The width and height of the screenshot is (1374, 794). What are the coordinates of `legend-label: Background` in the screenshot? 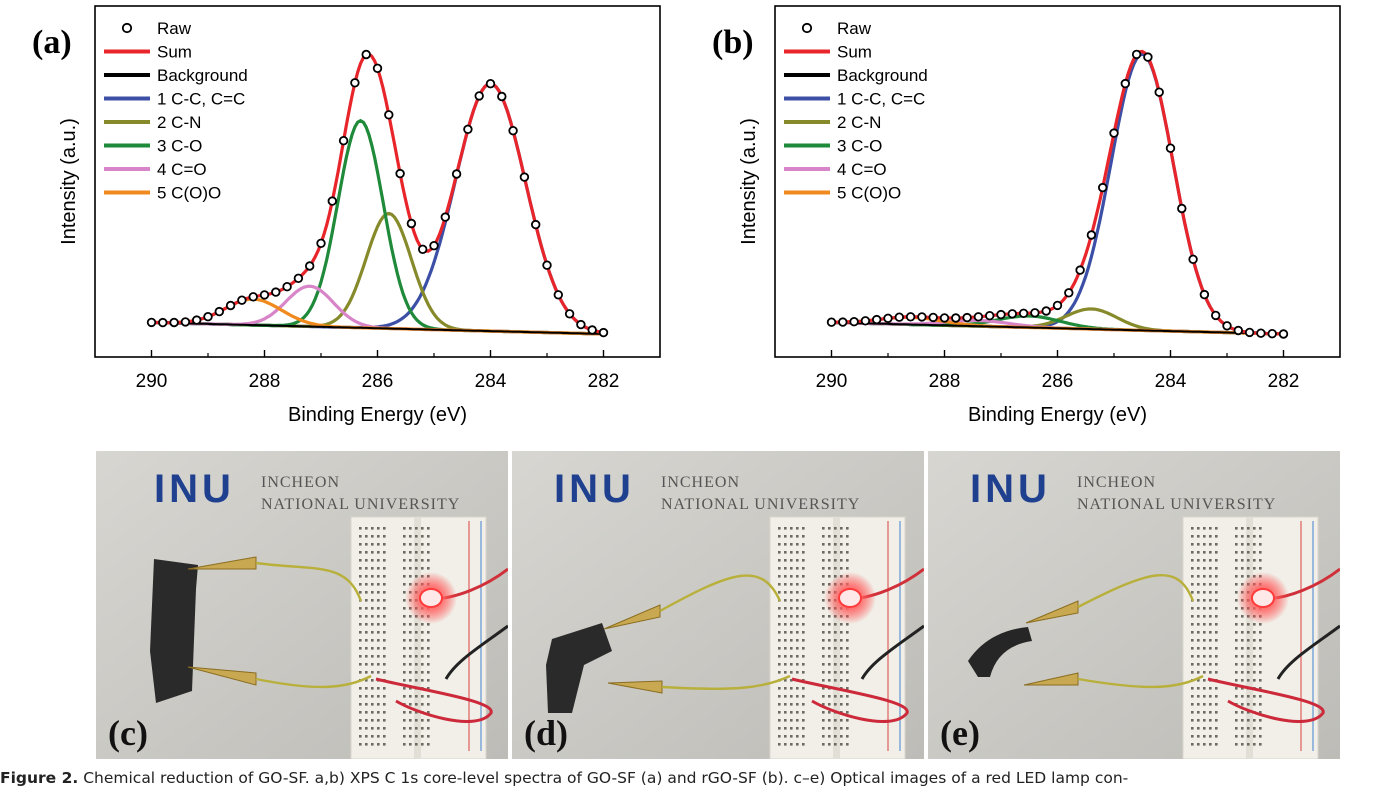 It's located at (202, 75).